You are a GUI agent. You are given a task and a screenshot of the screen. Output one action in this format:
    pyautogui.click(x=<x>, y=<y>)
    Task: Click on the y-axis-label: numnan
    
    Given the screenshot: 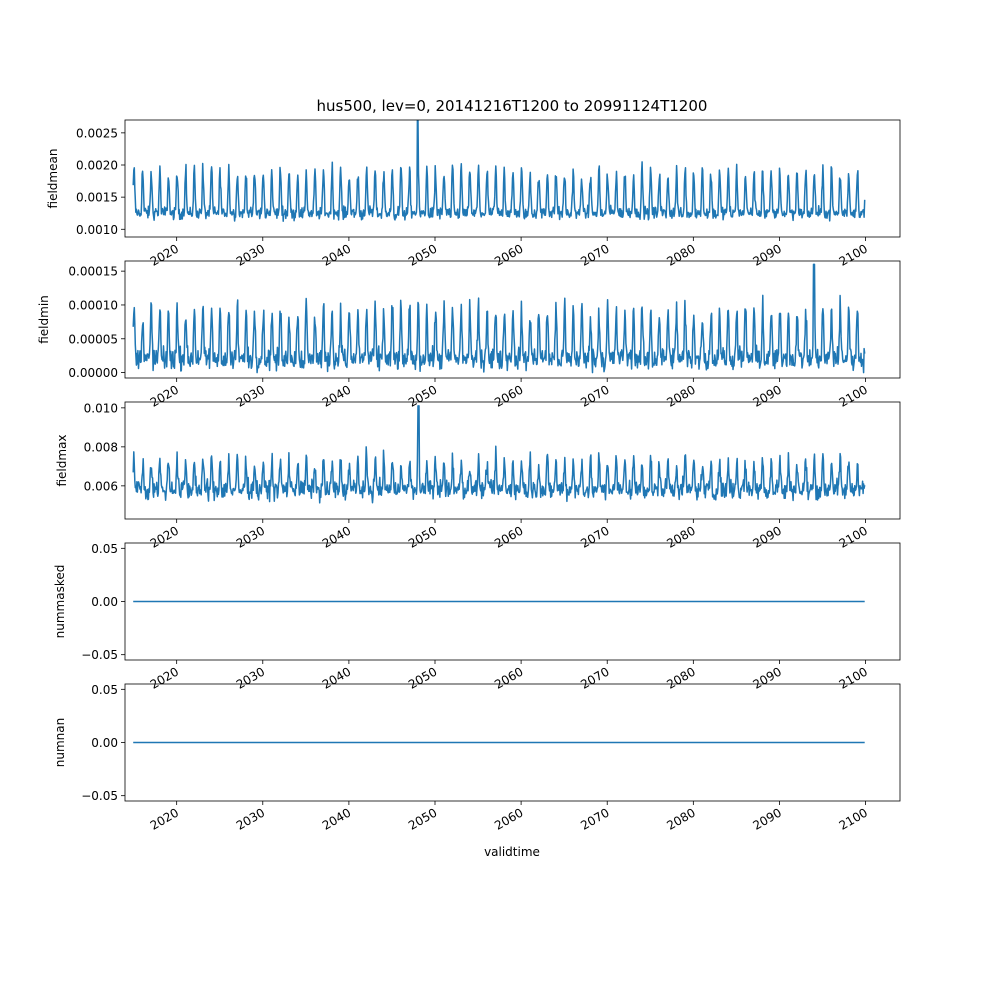 What is the action you would take?
    pyautogui.click(x=60, y=742)
    